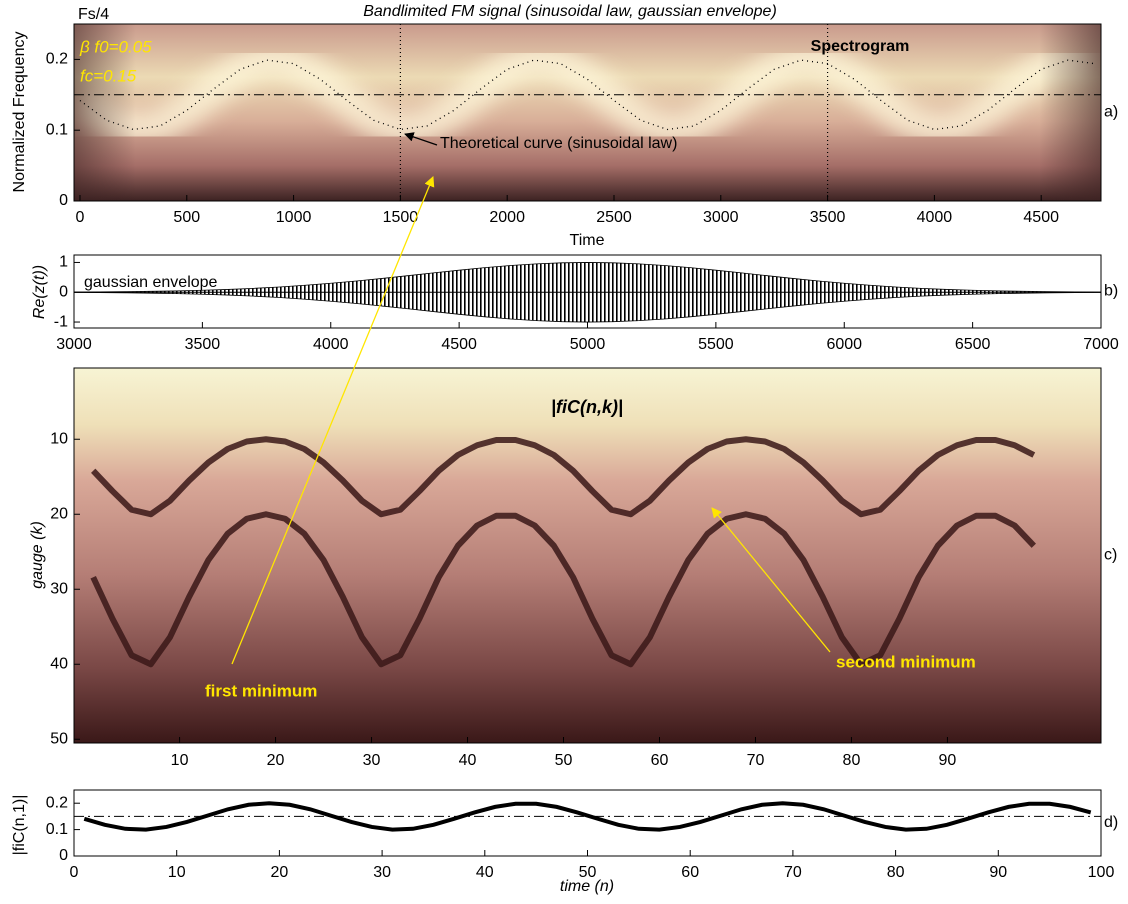  Describe the element at coordinates (186, 217) in the screenshot. I see `x-tick-label: 500` at that location.